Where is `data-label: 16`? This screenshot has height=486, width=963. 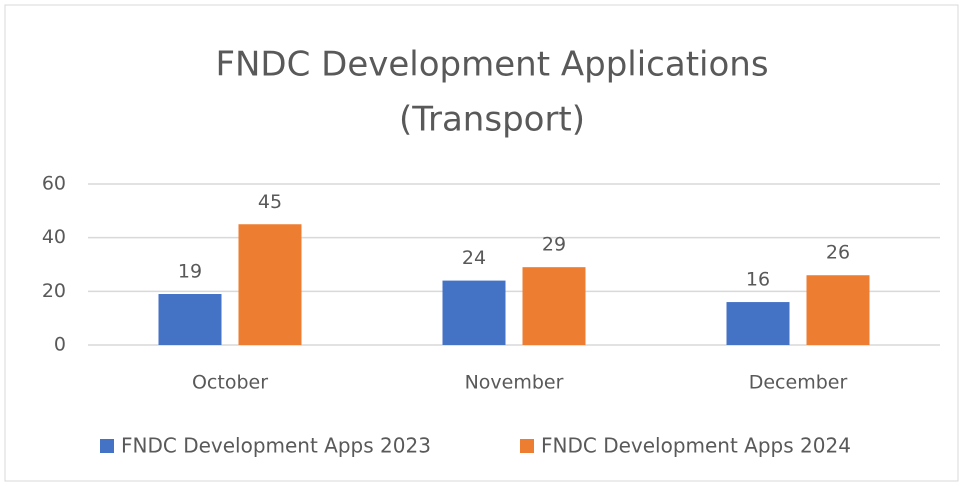 data-label: 16 is located at coordinates (758, 280).